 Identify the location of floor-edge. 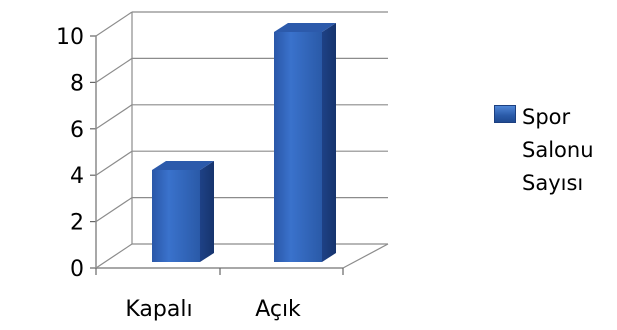
(365, 256).